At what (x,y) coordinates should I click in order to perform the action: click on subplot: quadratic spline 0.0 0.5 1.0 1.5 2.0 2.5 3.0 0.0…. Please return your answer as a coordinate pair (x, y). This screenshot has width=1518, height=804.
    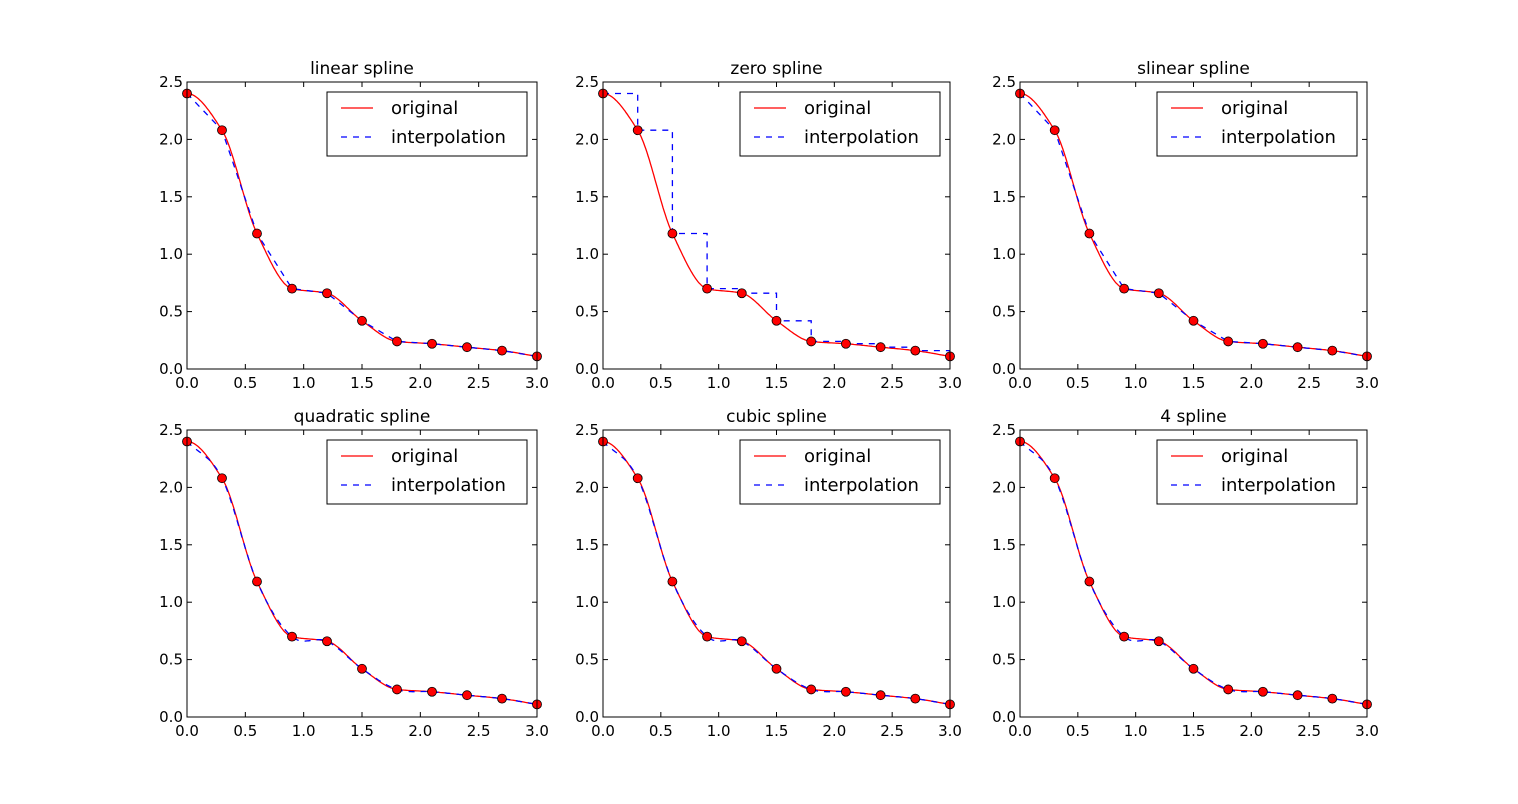
    Looking at the image, I should click on (354, 573).